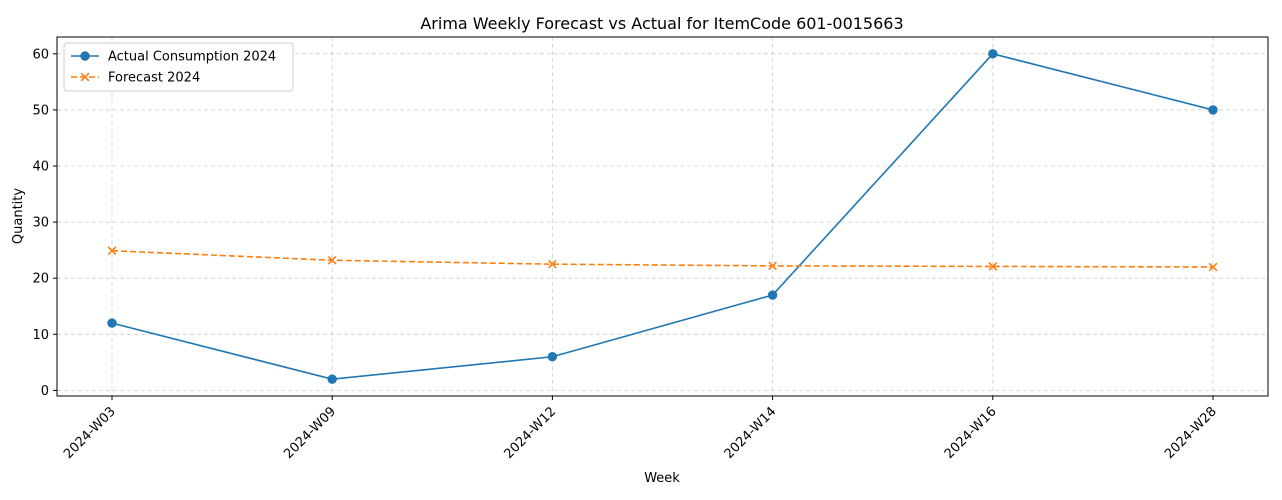 This screenshot has height=500, width=1282. I want to click on y-tick-label: 30, so click(40, 223).